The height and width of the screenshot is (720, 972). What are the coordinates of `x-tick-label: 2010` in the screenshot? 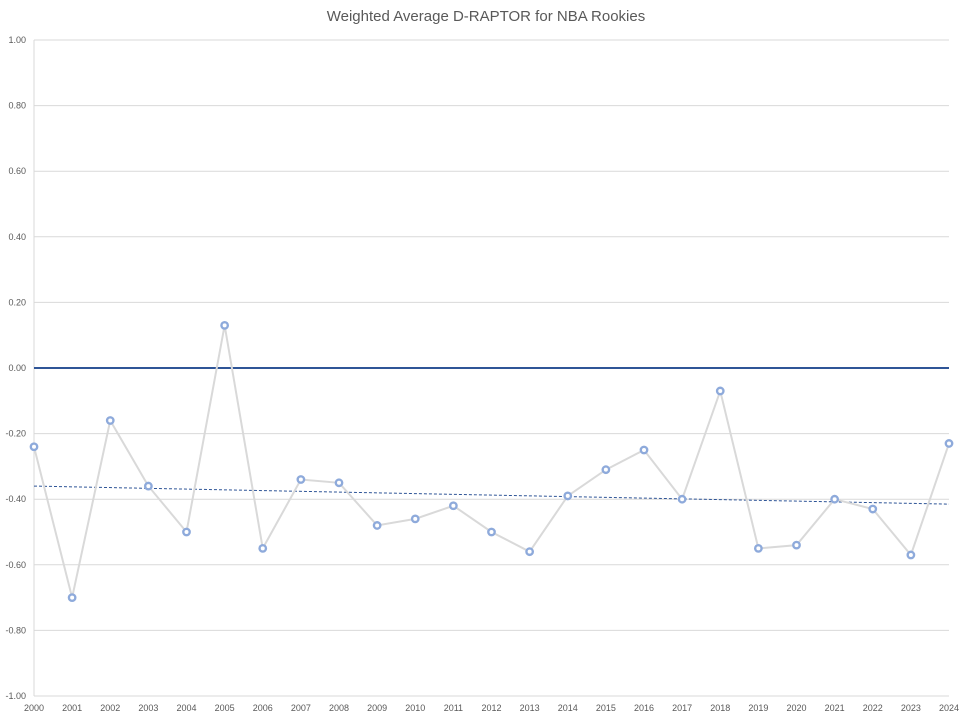 It's located at (415, 708).